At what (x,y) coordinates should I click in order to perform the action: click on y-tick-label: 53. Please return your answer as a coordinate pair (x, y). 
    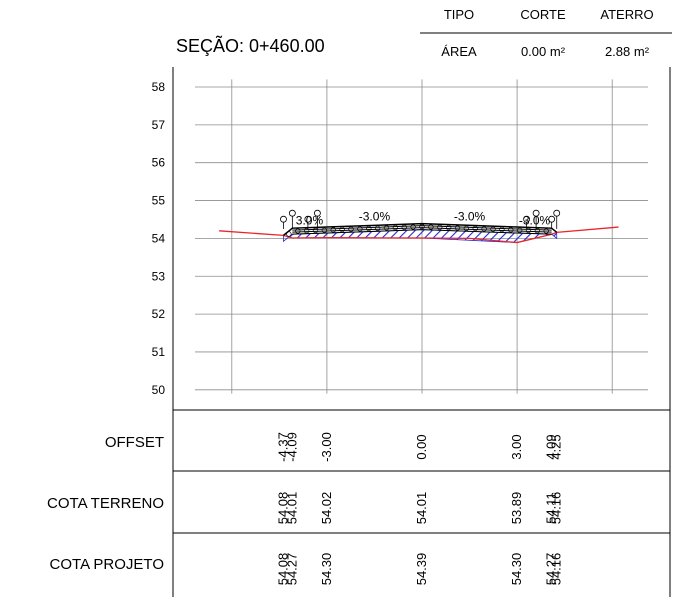
    Looking at the image, I should click on (159, 276).